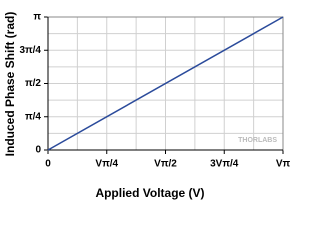  I want to click on y-tick-label: 0, so click(38, 150).